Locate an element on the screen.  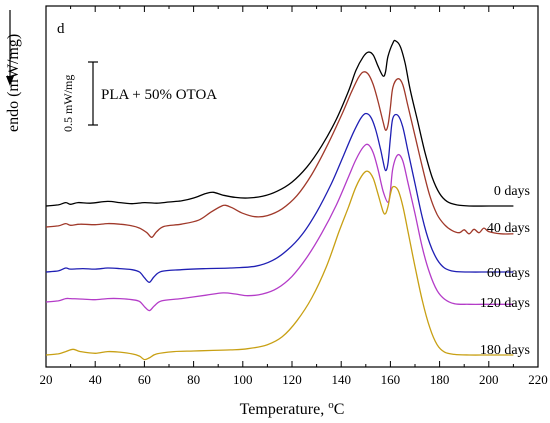
x-axis-title-unit: oC is located at coordinates (336, 408).